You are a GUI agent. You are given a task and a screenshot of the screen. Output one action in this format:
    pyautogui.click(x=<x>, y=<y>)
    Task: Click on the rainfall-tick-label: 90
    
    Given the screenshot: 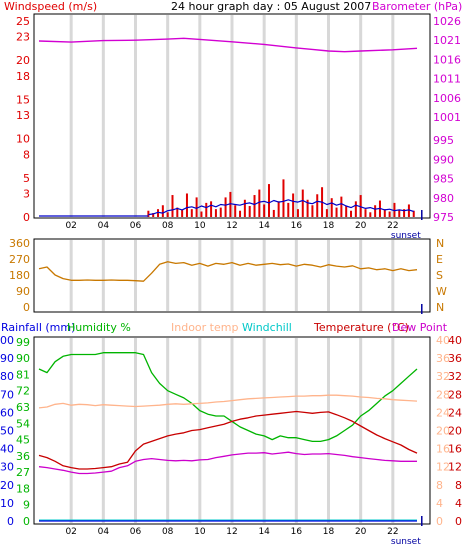 What is the action you would take?
    pyautogui.click(x=7, y=358)
    